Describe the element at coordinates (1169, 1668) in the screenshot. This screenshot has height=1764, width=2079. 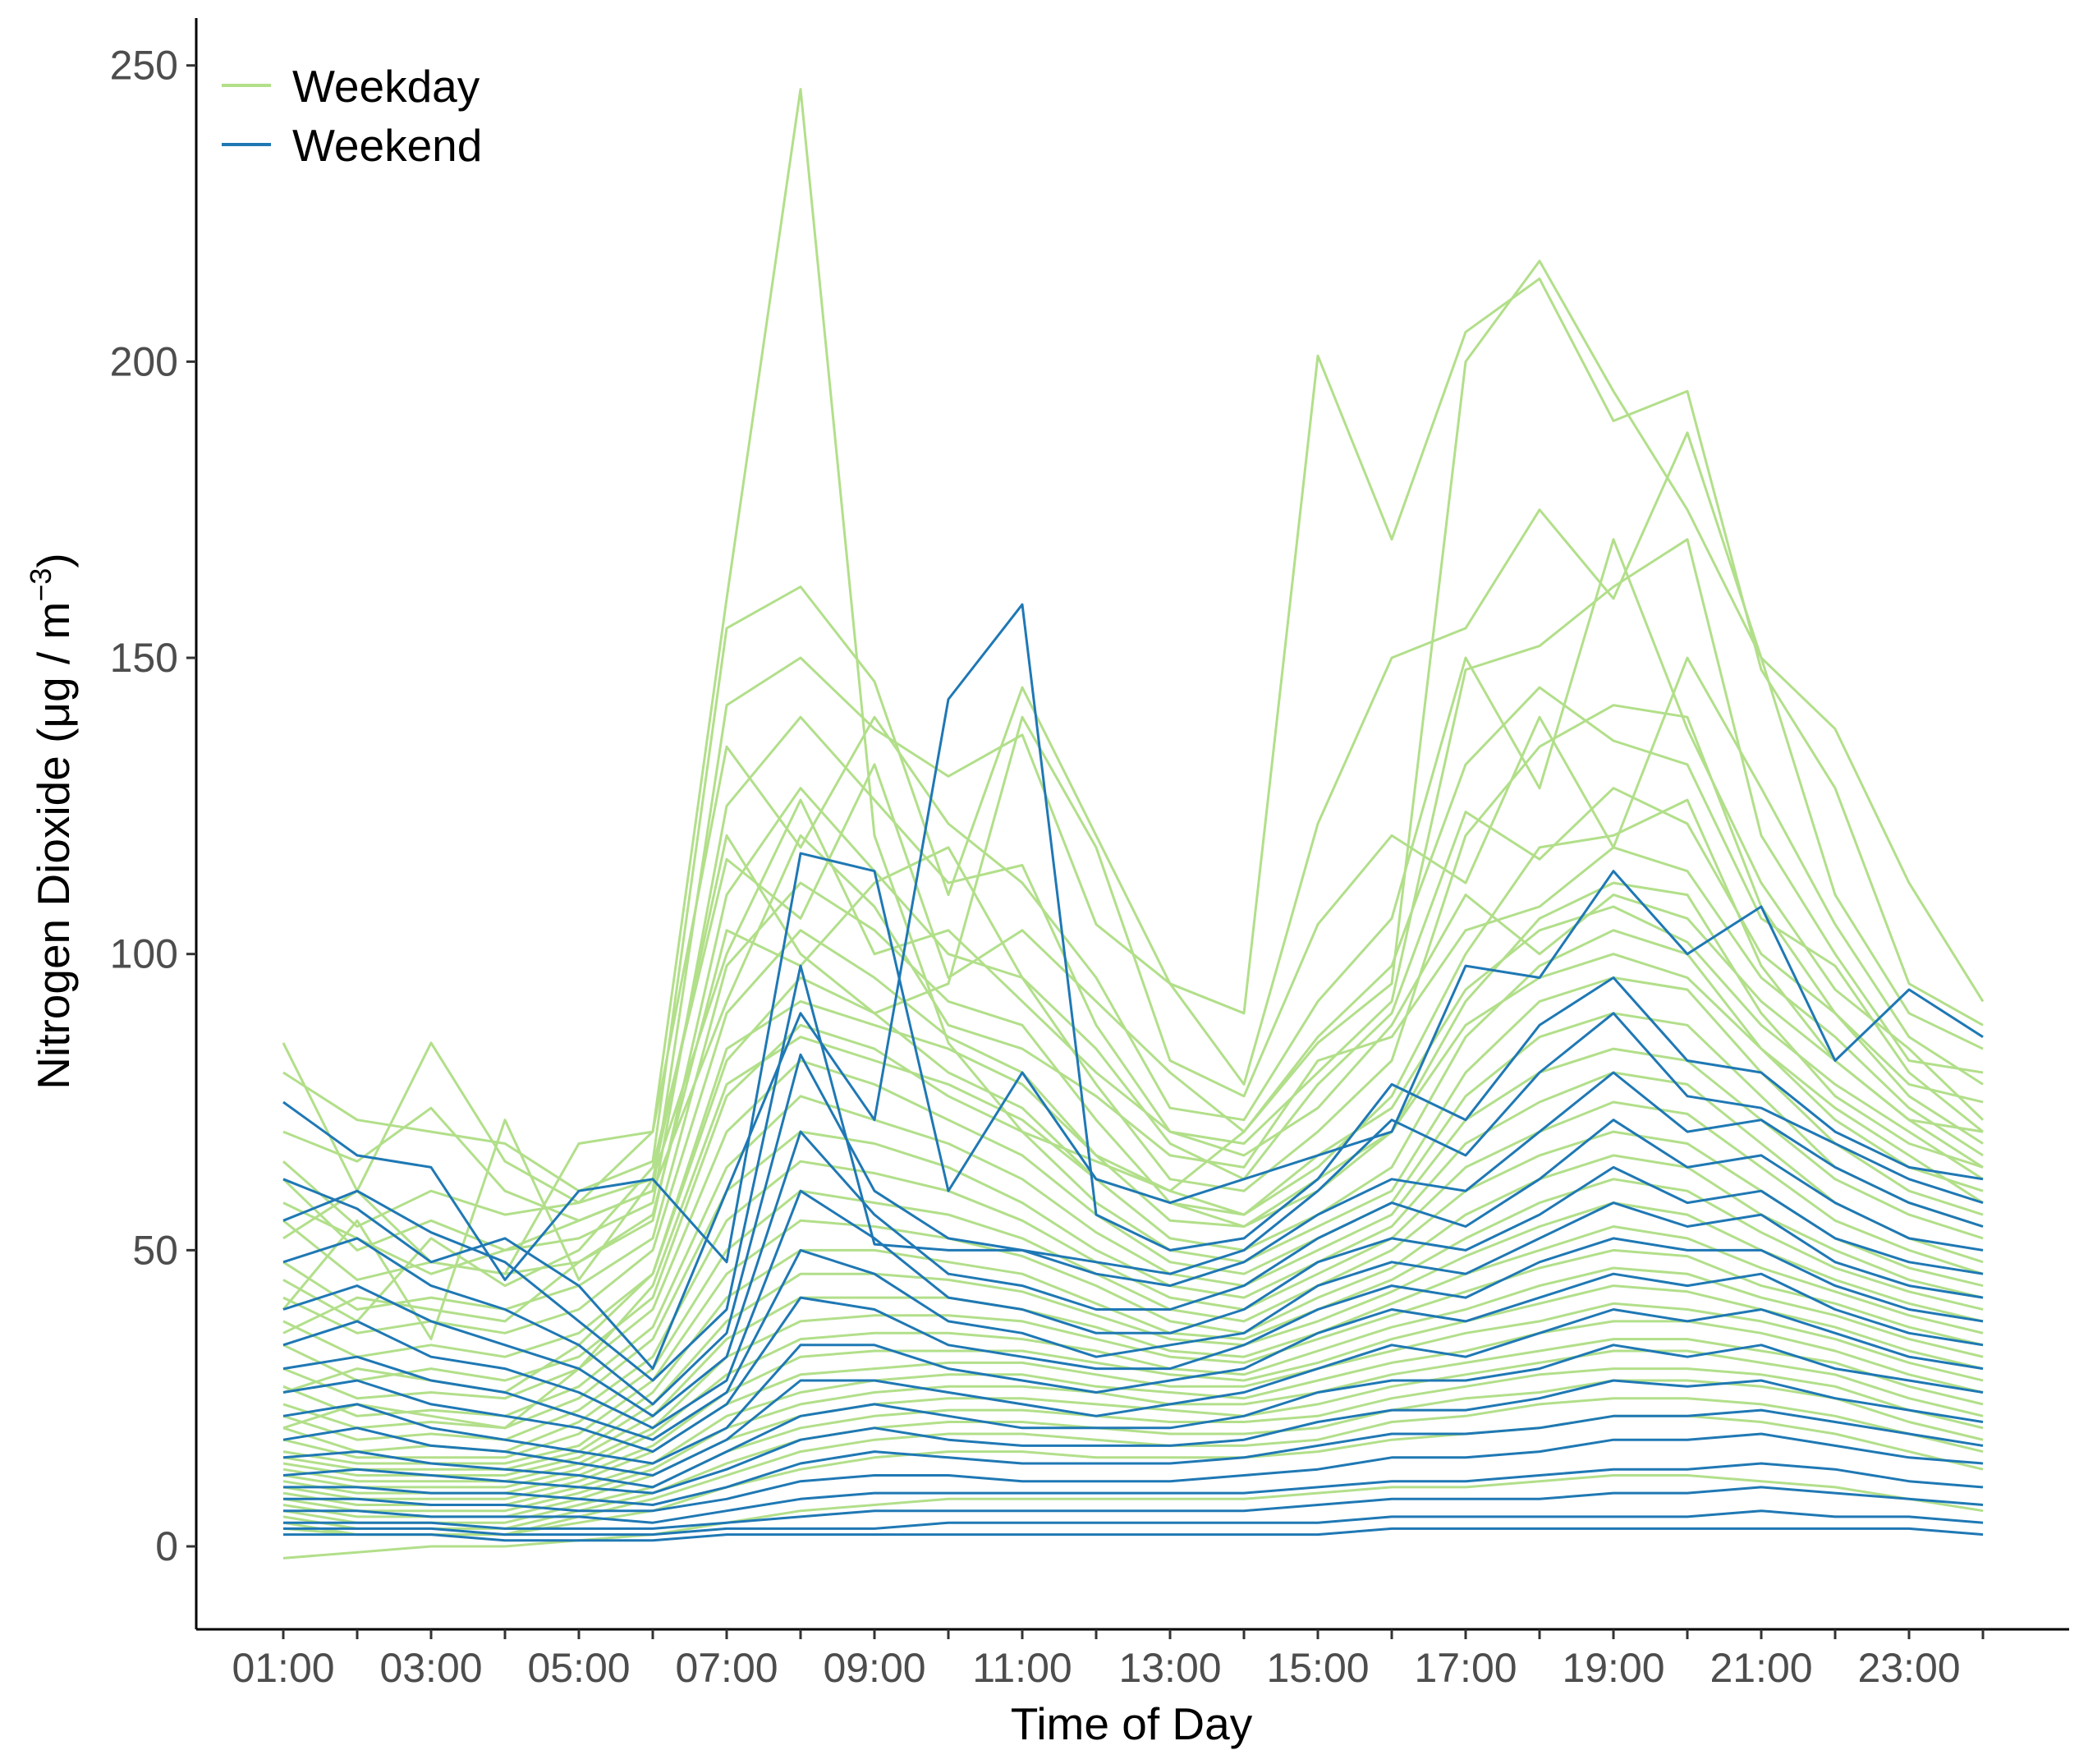
I see `x-tick-label: 13:00` at that location.